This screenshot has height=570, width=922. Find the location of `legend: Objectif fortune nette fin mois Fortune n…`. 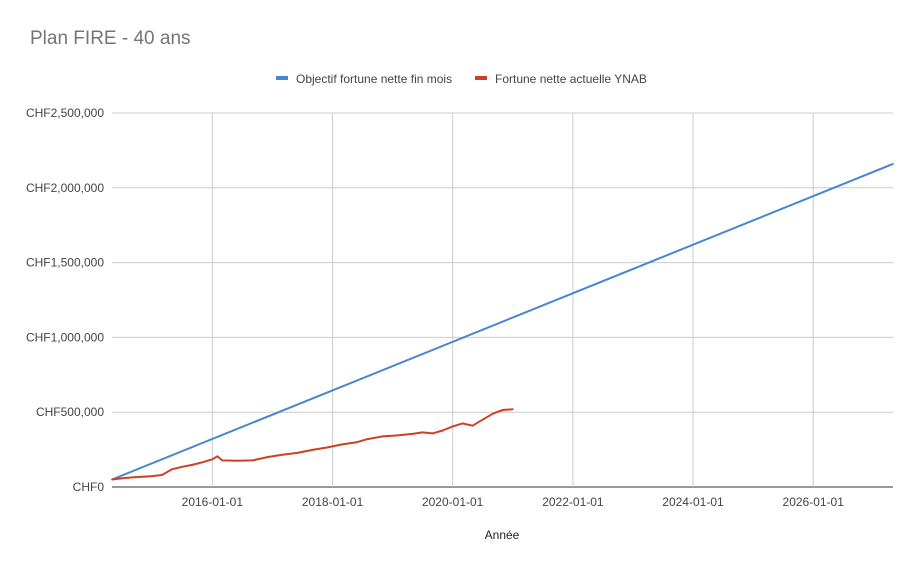

legend: Objectif fortune nette fin mois Fortune n… is located at coordinates (461, 79).